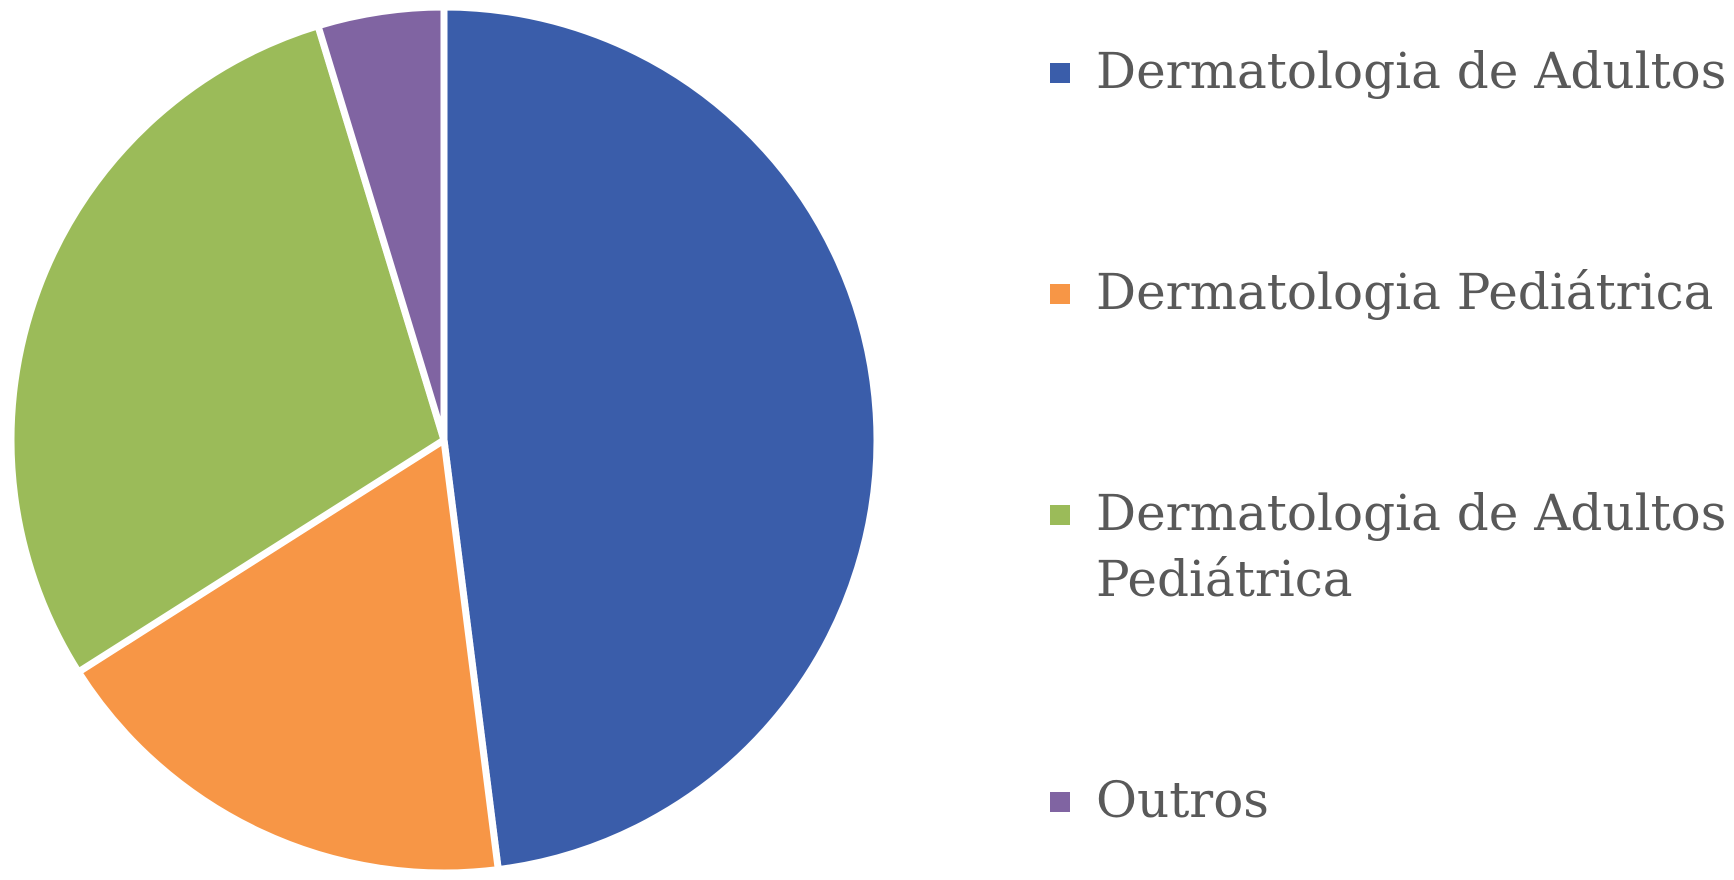 The height and width of the screenshot is (880, 1734). I want to click on legend-swatch-adultos, so click(1060, 73).